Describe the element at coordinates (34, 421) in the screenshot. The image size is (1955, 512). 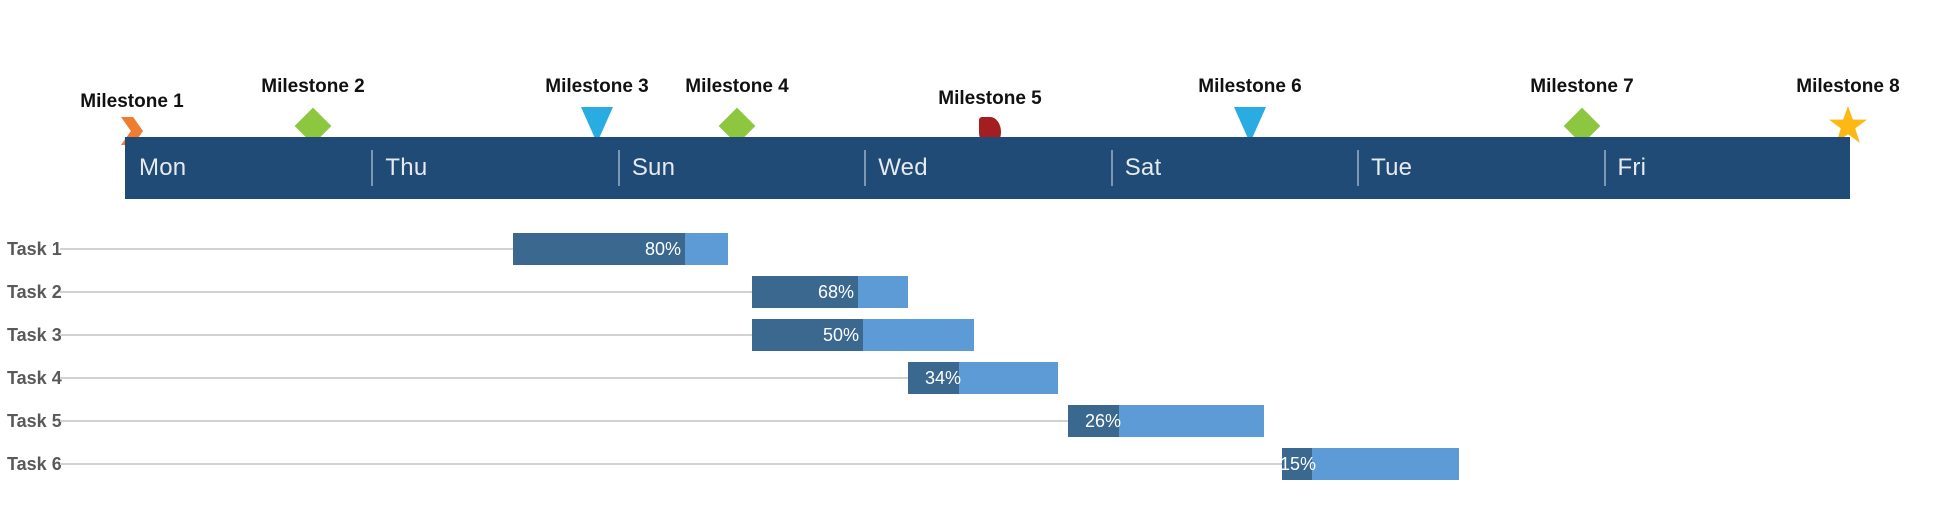
I see `task-label: Task 5` at that location.